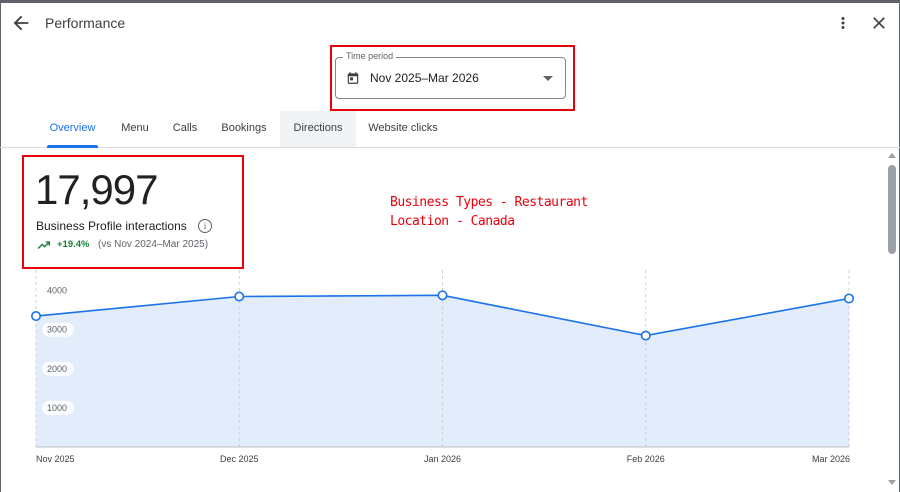 Image resolution: width=900 pixels, height=492 pixels. Describe the element at coordinates (403, 128) in the screenshot. I see `tab-website-clicks: Website clicks` at that location.